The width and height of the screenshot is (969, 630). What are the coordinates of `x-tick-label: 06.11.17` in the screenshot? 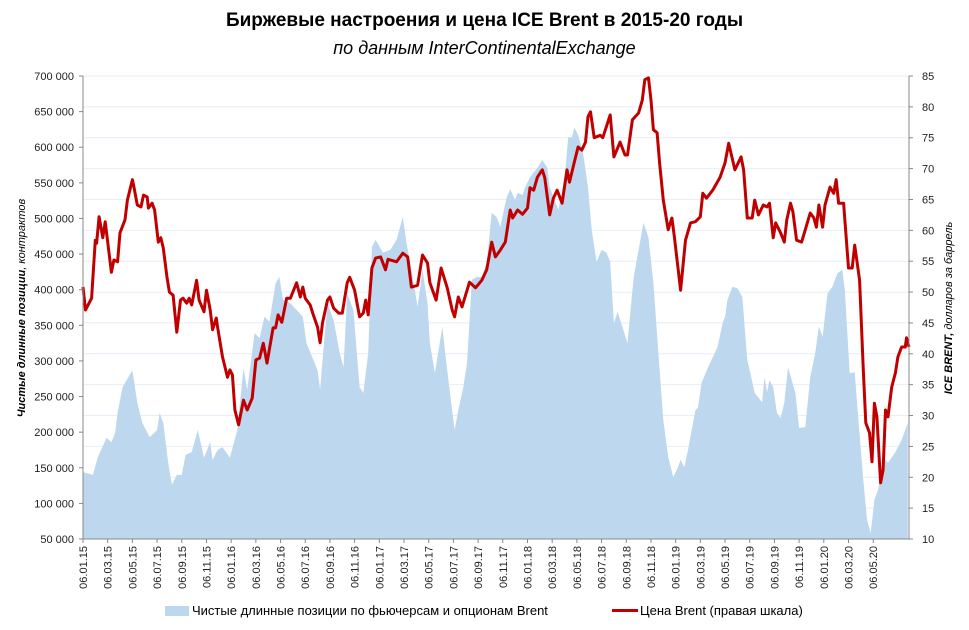 It's located at (504, 567).